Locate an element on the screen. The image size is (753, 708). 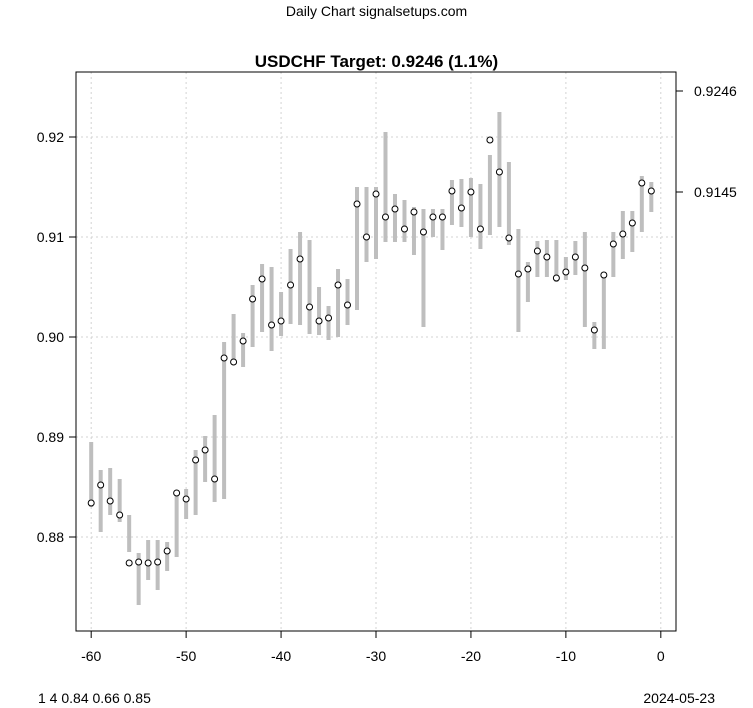
x-tick-label: -40 is located at coordinates (281, 656).